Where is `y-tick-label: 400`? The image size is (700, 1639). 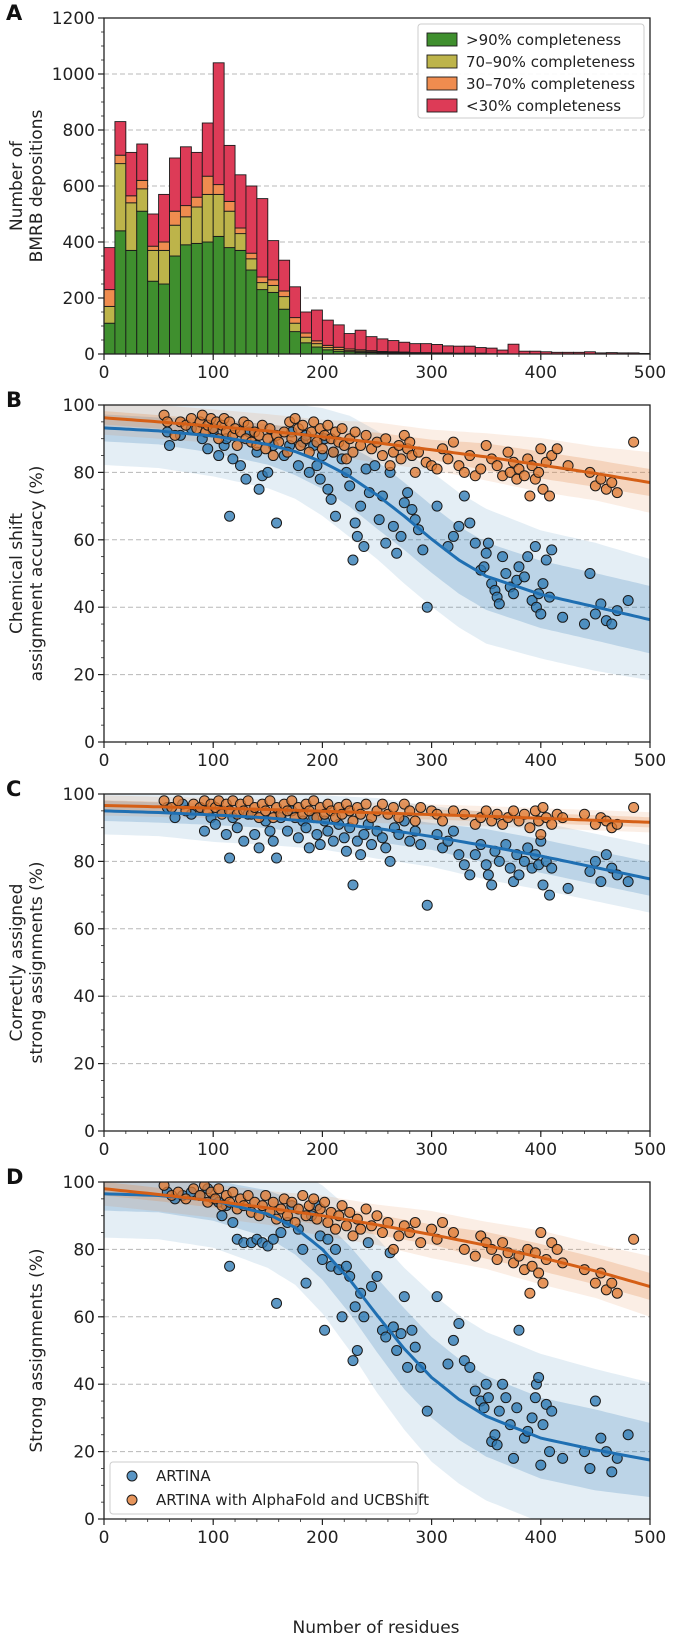 y-tick-label: 400 is located at coordinates (79, 243).